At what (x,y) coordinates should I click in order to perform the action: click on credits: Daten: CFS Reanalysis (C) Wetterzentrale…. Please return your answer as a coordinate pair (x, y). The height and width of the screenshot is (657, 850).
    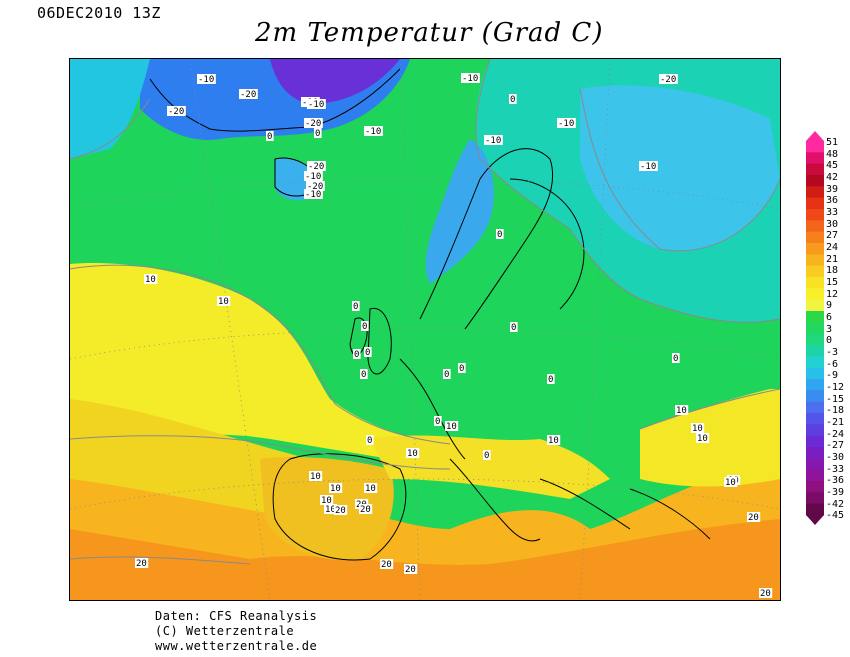
    Looking at the image, I should click on (236, 631).